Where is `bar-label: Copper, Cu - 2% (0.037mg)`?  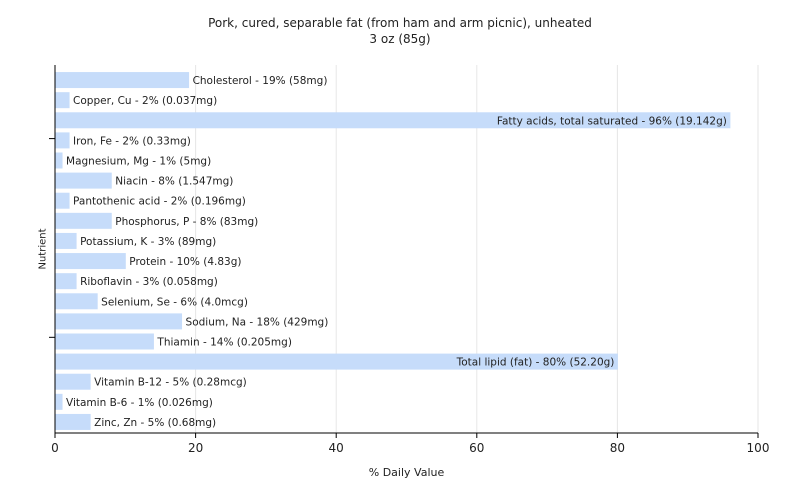
bar-label: Copper, Cu - 2% (0.037mg) is located at coordinates (145, 101).